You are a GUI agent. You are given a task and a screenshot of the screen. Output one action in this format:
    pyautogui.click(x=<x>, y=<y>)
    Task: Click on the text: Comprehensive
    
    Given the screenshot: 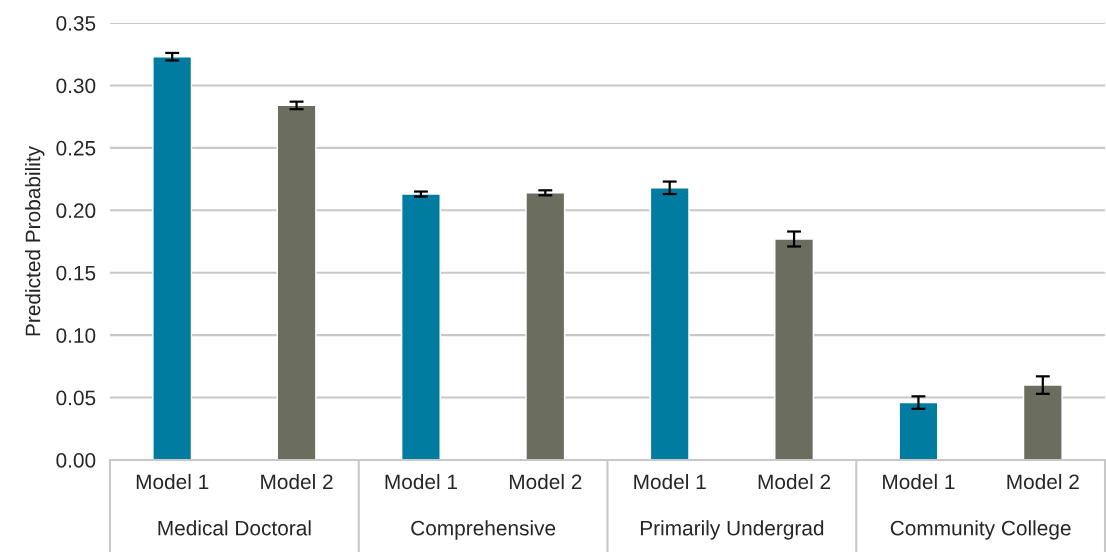 What is the action you would take?
    pyautogui.click(x=483, y=530)
    